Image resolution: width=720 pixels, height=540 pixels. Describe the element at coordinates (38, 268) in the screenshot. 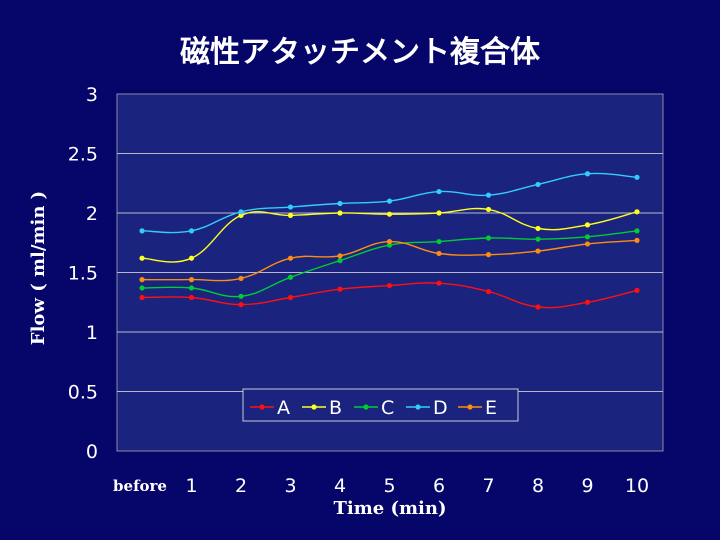

I see `y-axis-label: Flow ( ml/min )` at that location.